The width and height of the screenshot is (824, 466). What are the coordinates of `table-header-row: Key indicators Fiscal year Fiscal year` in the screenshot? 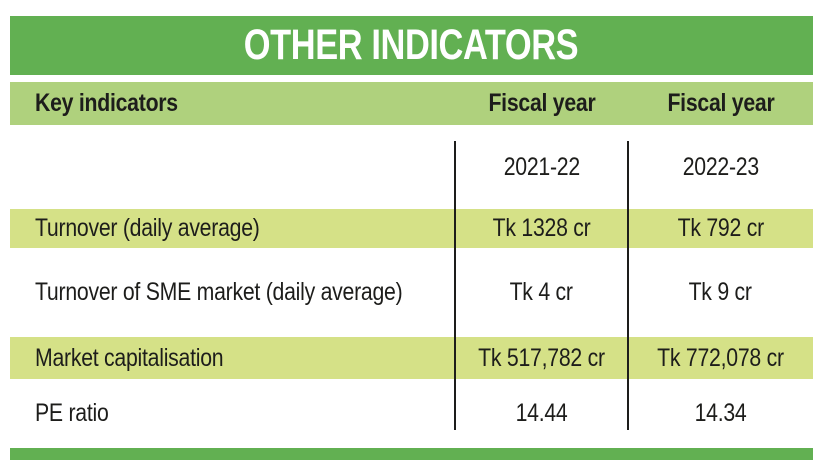 It's located at (411, 103).